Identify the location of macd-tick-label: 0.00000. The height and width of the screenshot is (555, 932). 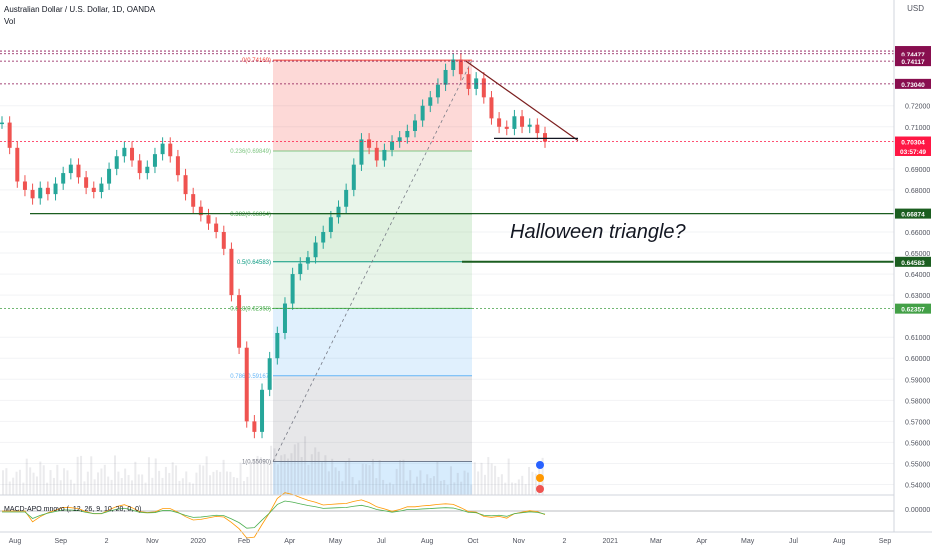
(917, 510).